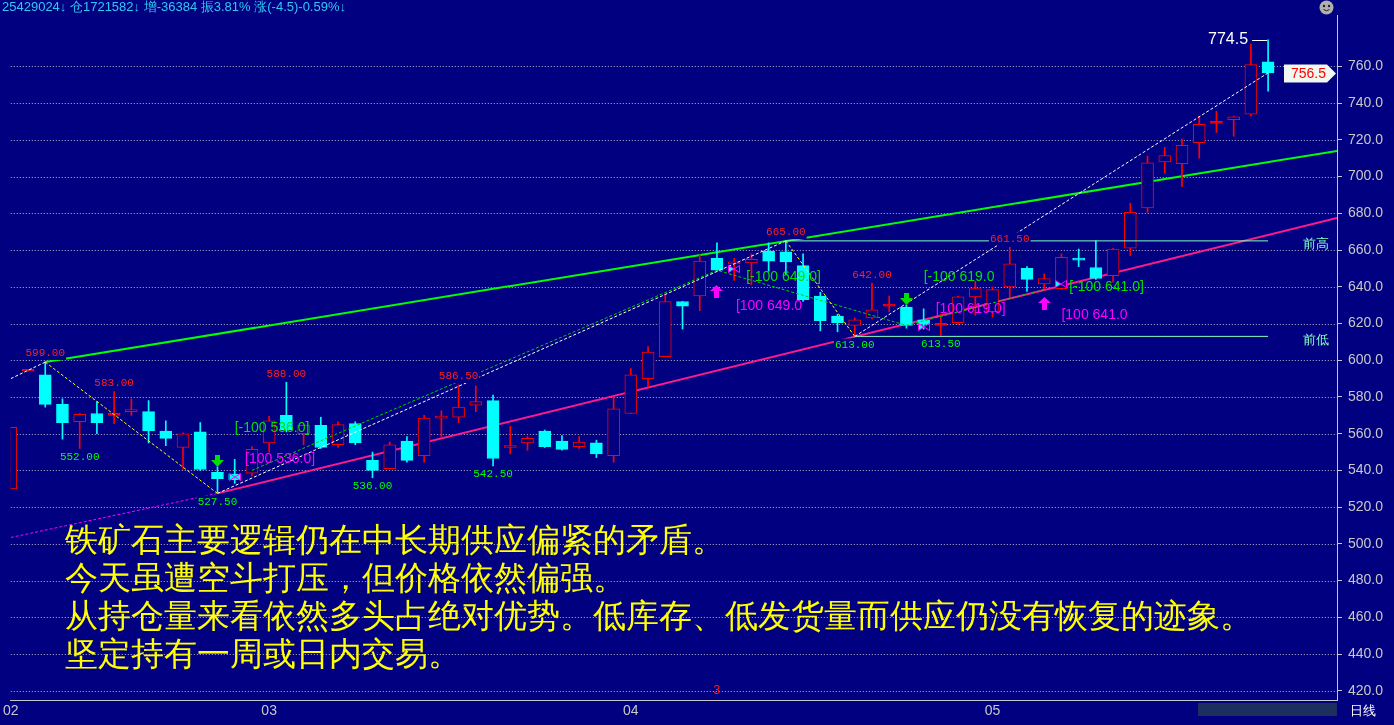 The width and height of the screenshot is (1394, 725). I want to click on annotation: 588.00, so click(286, 373).